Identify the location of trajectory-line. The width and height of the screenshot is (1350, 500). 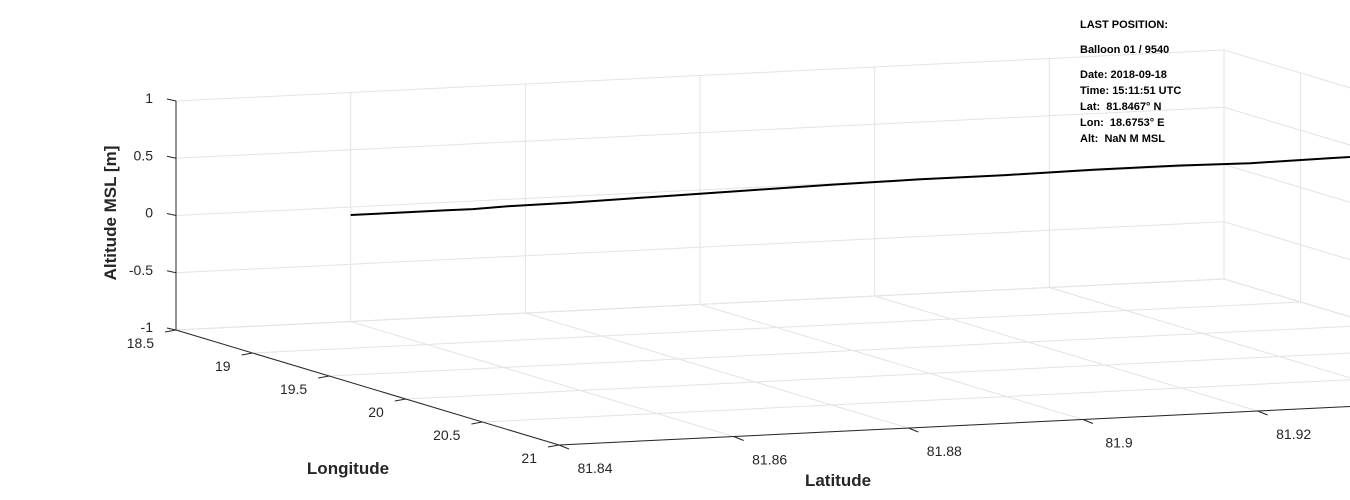
(850, 185).